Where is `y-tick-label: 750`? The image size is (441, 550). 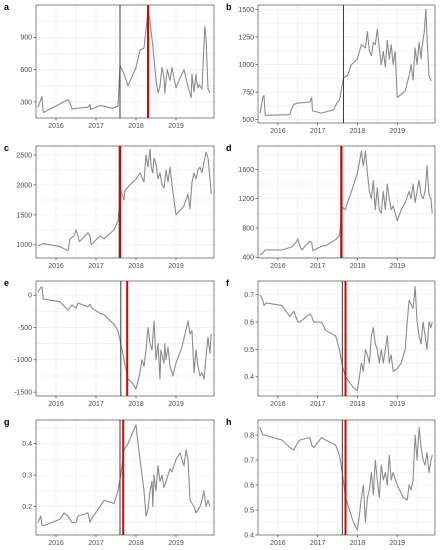
y-tick-label: 750 is located at coordinates (248, 93).